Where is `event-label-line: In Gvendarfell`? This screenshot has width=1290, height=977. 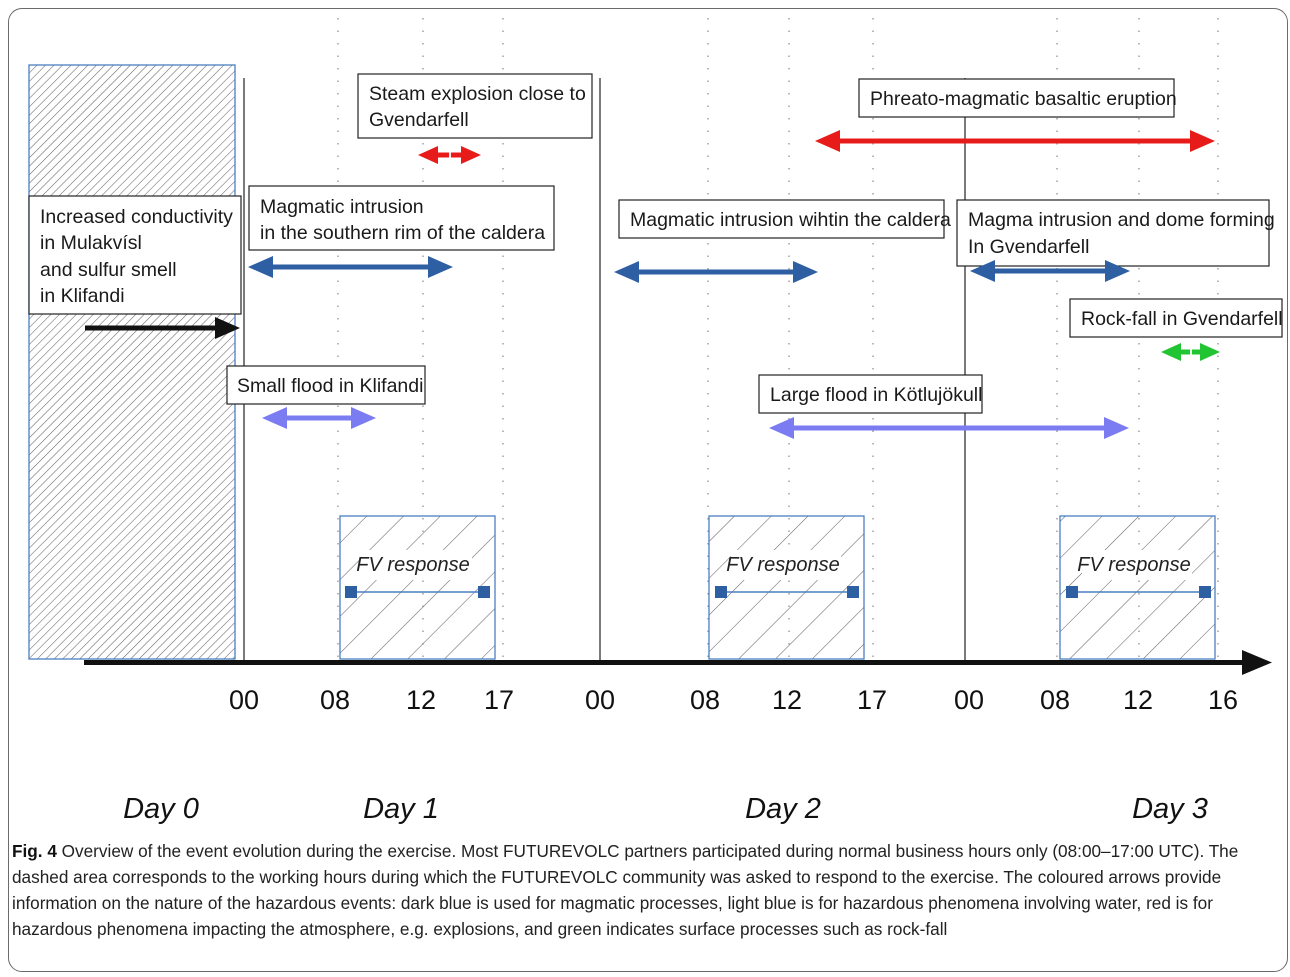
event-label-line: In Gvendarfell is located at coordinates (1028, 247).